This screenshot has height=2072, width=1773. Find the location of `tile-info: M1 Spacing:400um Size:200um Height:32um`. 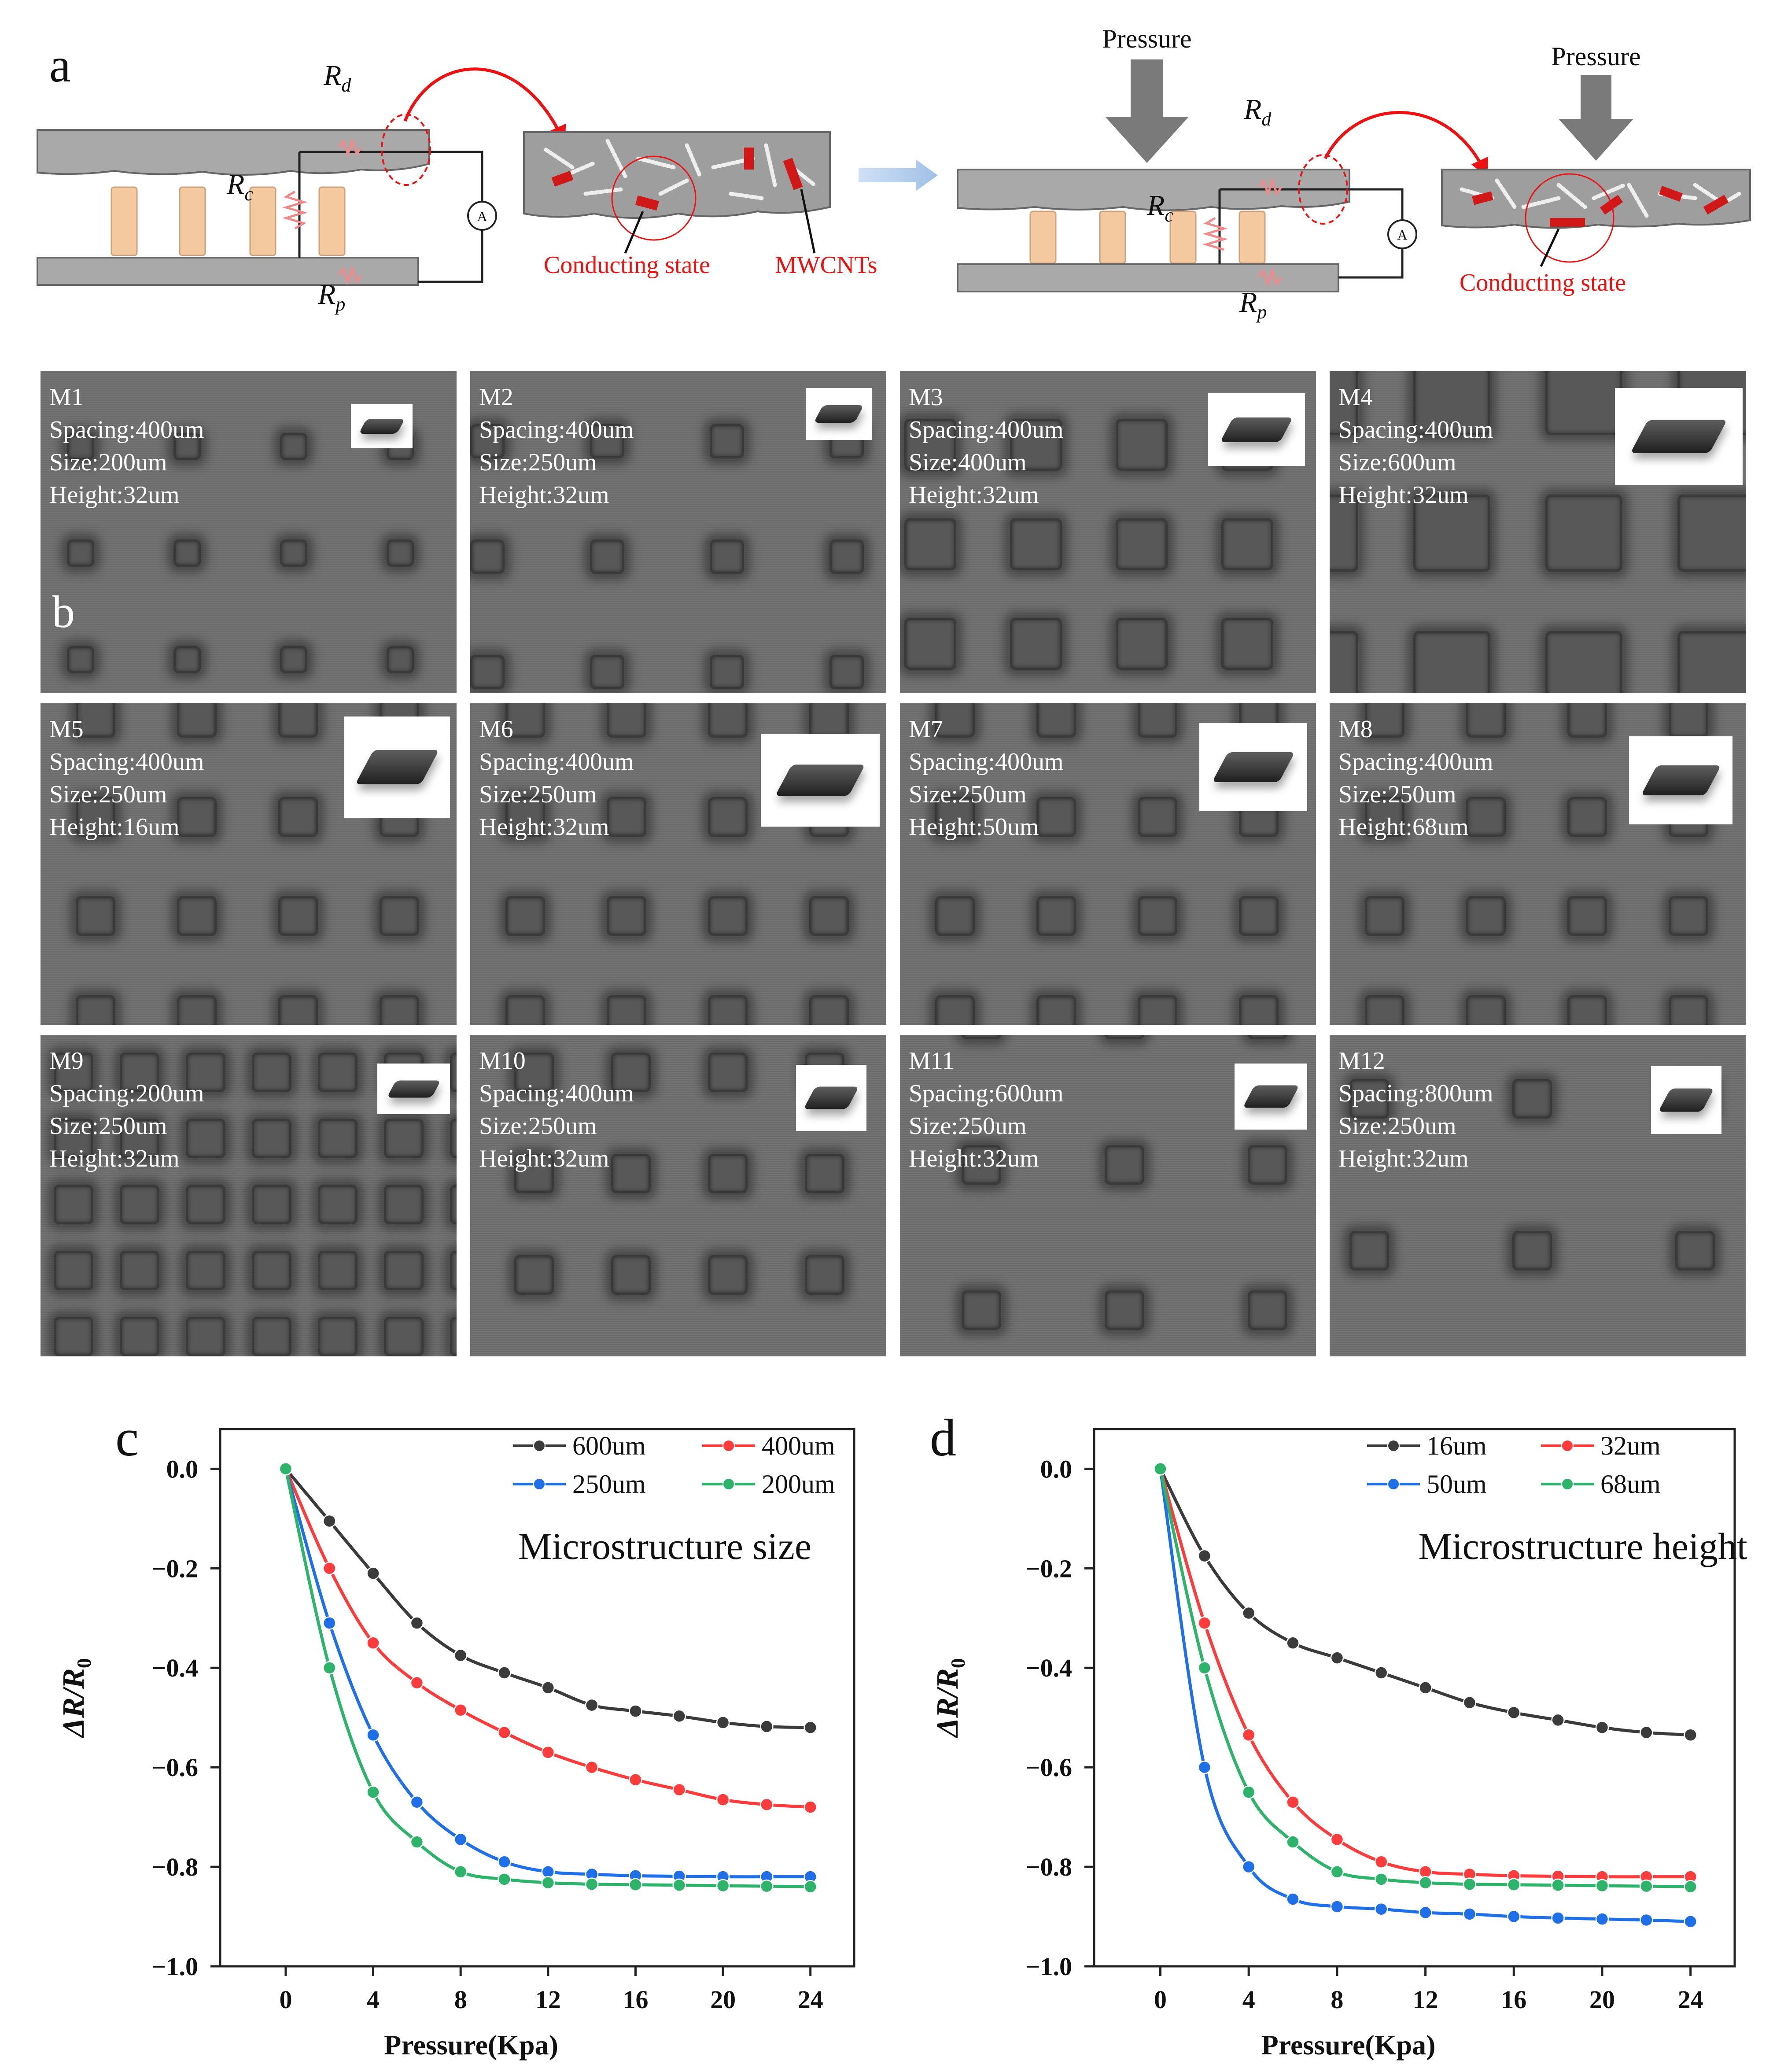

tile-info: M1 Spacing:400um Size:200um Height:32um is located at coordinates (126, 446).